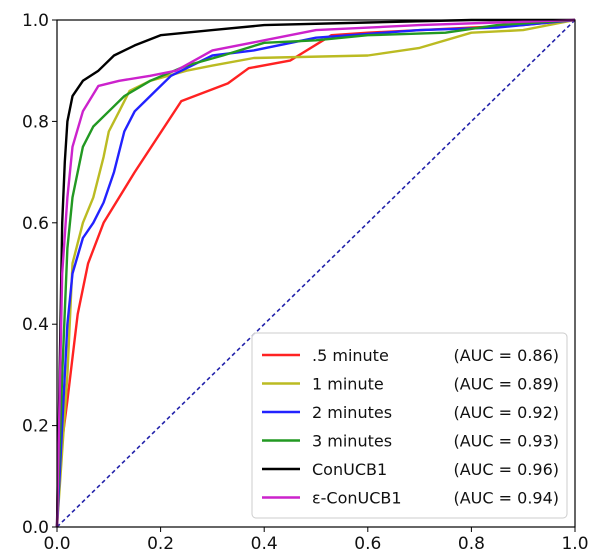 The width and height of the screenshot is (594, 552). I want to click on x-tick-label: 0.6, so click(367, 543).